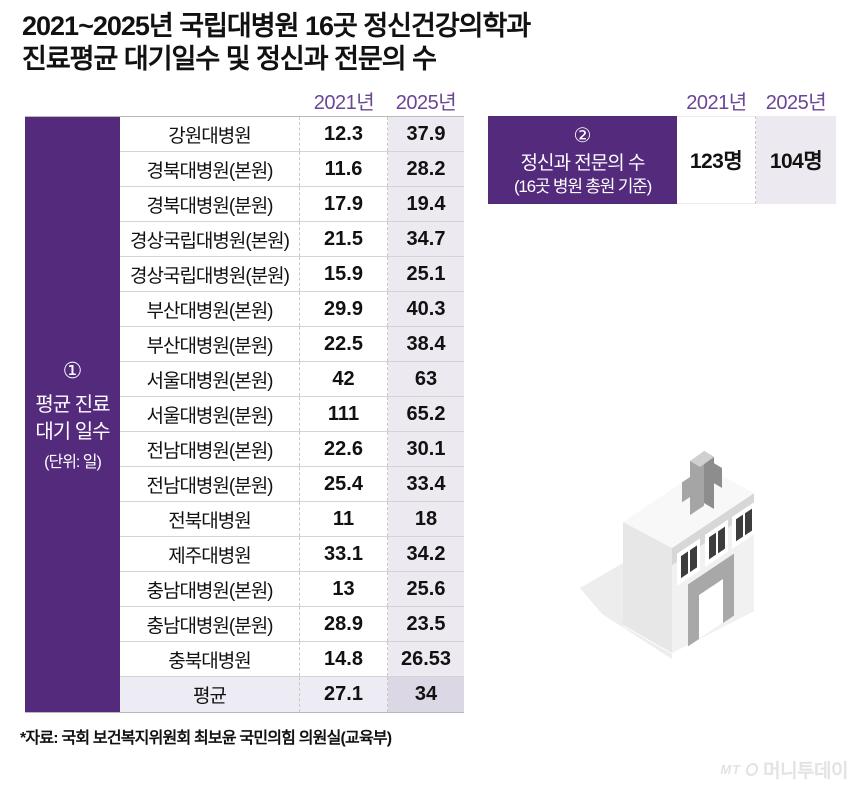 This screenshot has height=789, width=860. I want to click on label-line-2: (16곳 병원 총원 기준), so click(582, 186).